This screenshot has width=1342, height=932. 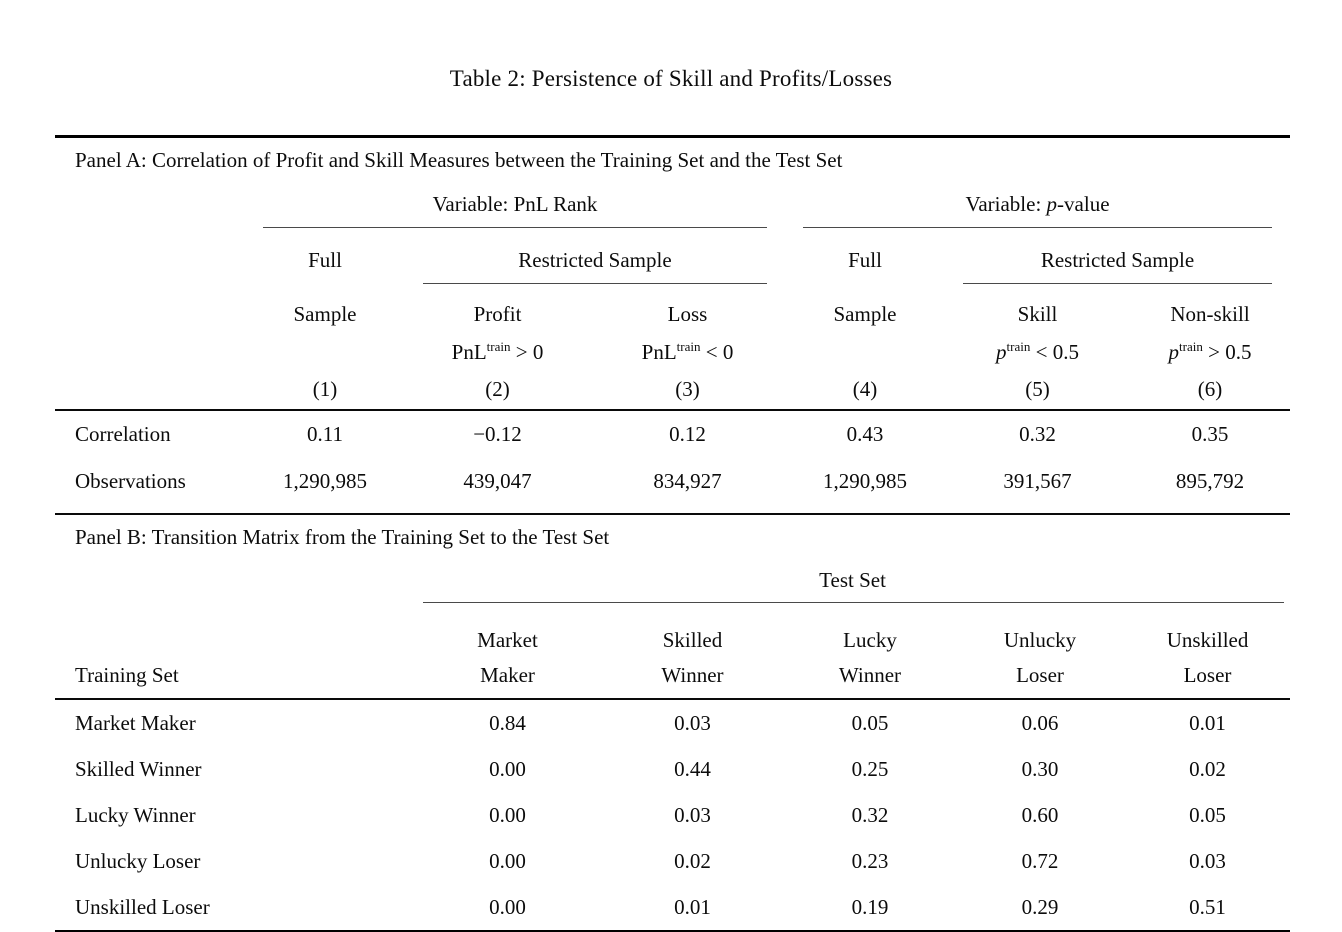 What do you see at coordinates (1040, 814) in the screenshot?
I see `value-cell: 0.60` at bounding box center [1040, 814].